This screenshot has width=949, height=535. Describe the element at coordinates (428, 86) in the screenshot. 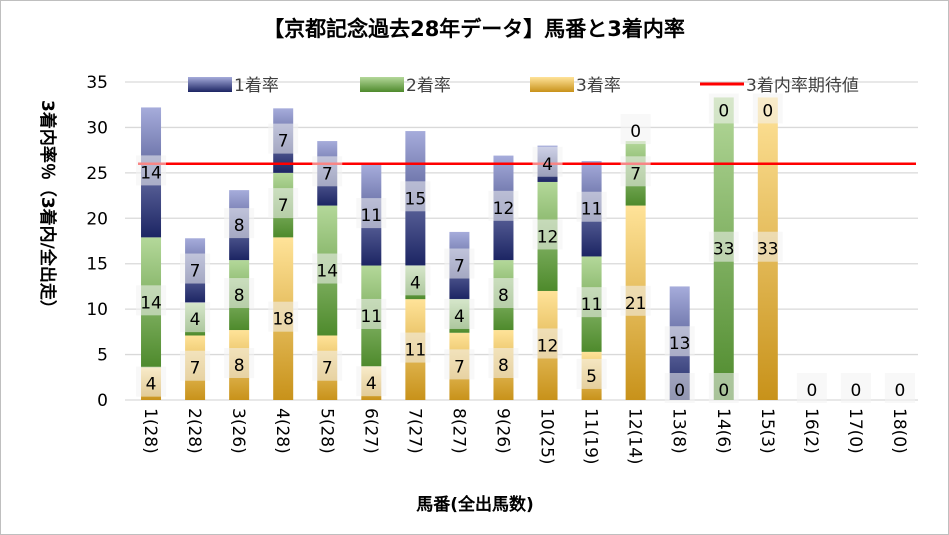

I see `legend-label: 2着率` at that location.